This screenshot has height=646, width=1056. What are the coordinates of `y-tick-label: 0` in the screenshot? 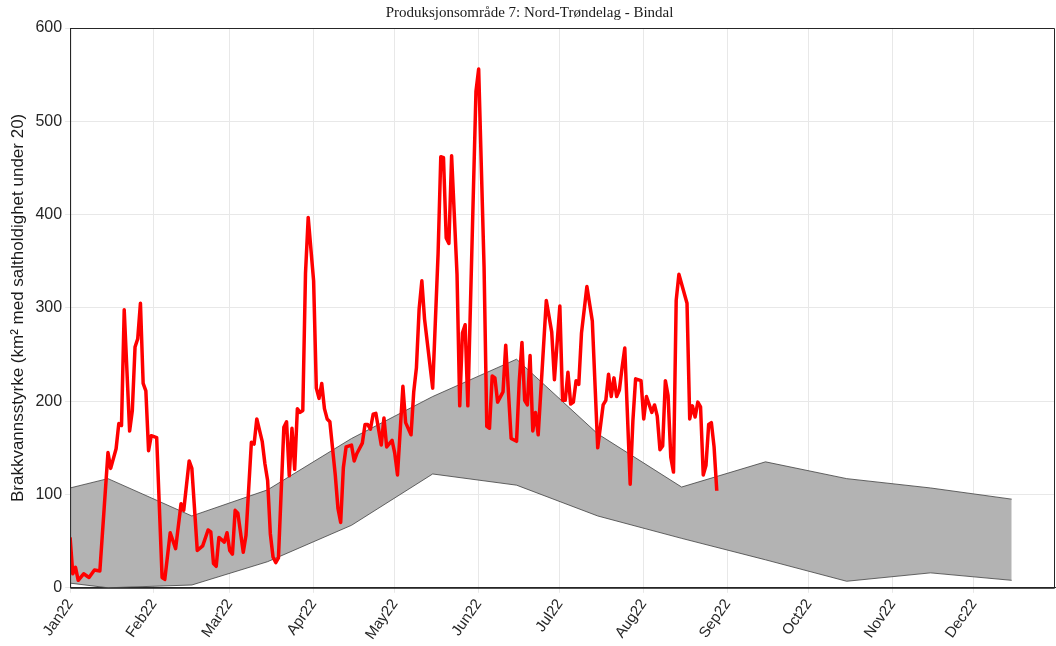 It's located at (58, 587).